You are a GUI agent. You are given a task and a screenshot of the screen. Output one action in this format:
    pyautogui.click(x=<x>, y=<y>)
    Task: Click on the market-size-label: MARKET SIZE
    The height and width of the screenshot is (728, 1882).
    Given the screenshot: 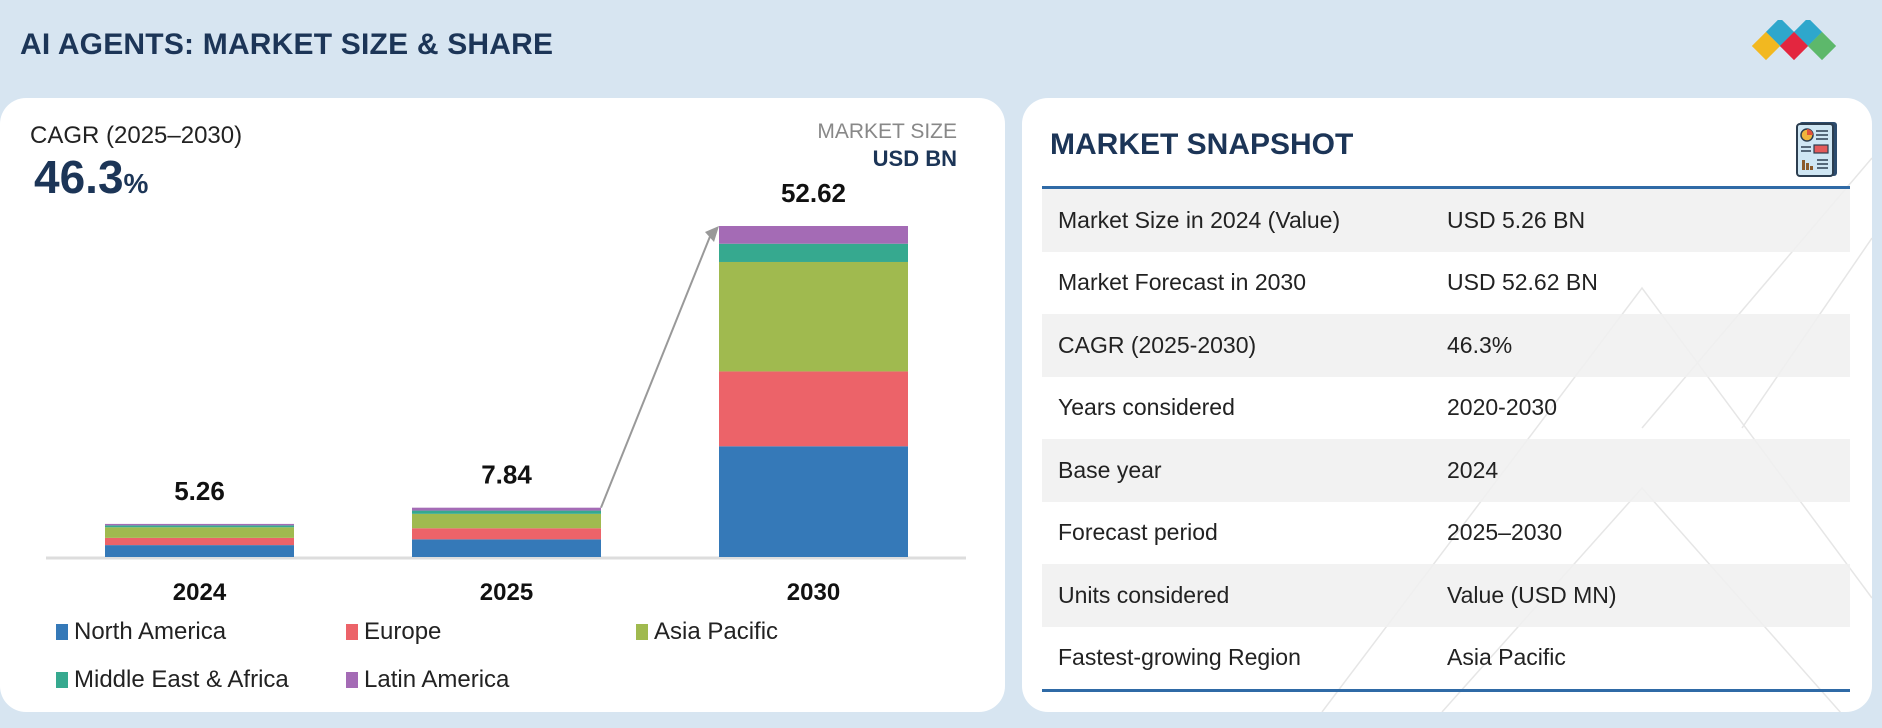 What is the action you would take?
    pyautogui.click(x=887, y=131)
    